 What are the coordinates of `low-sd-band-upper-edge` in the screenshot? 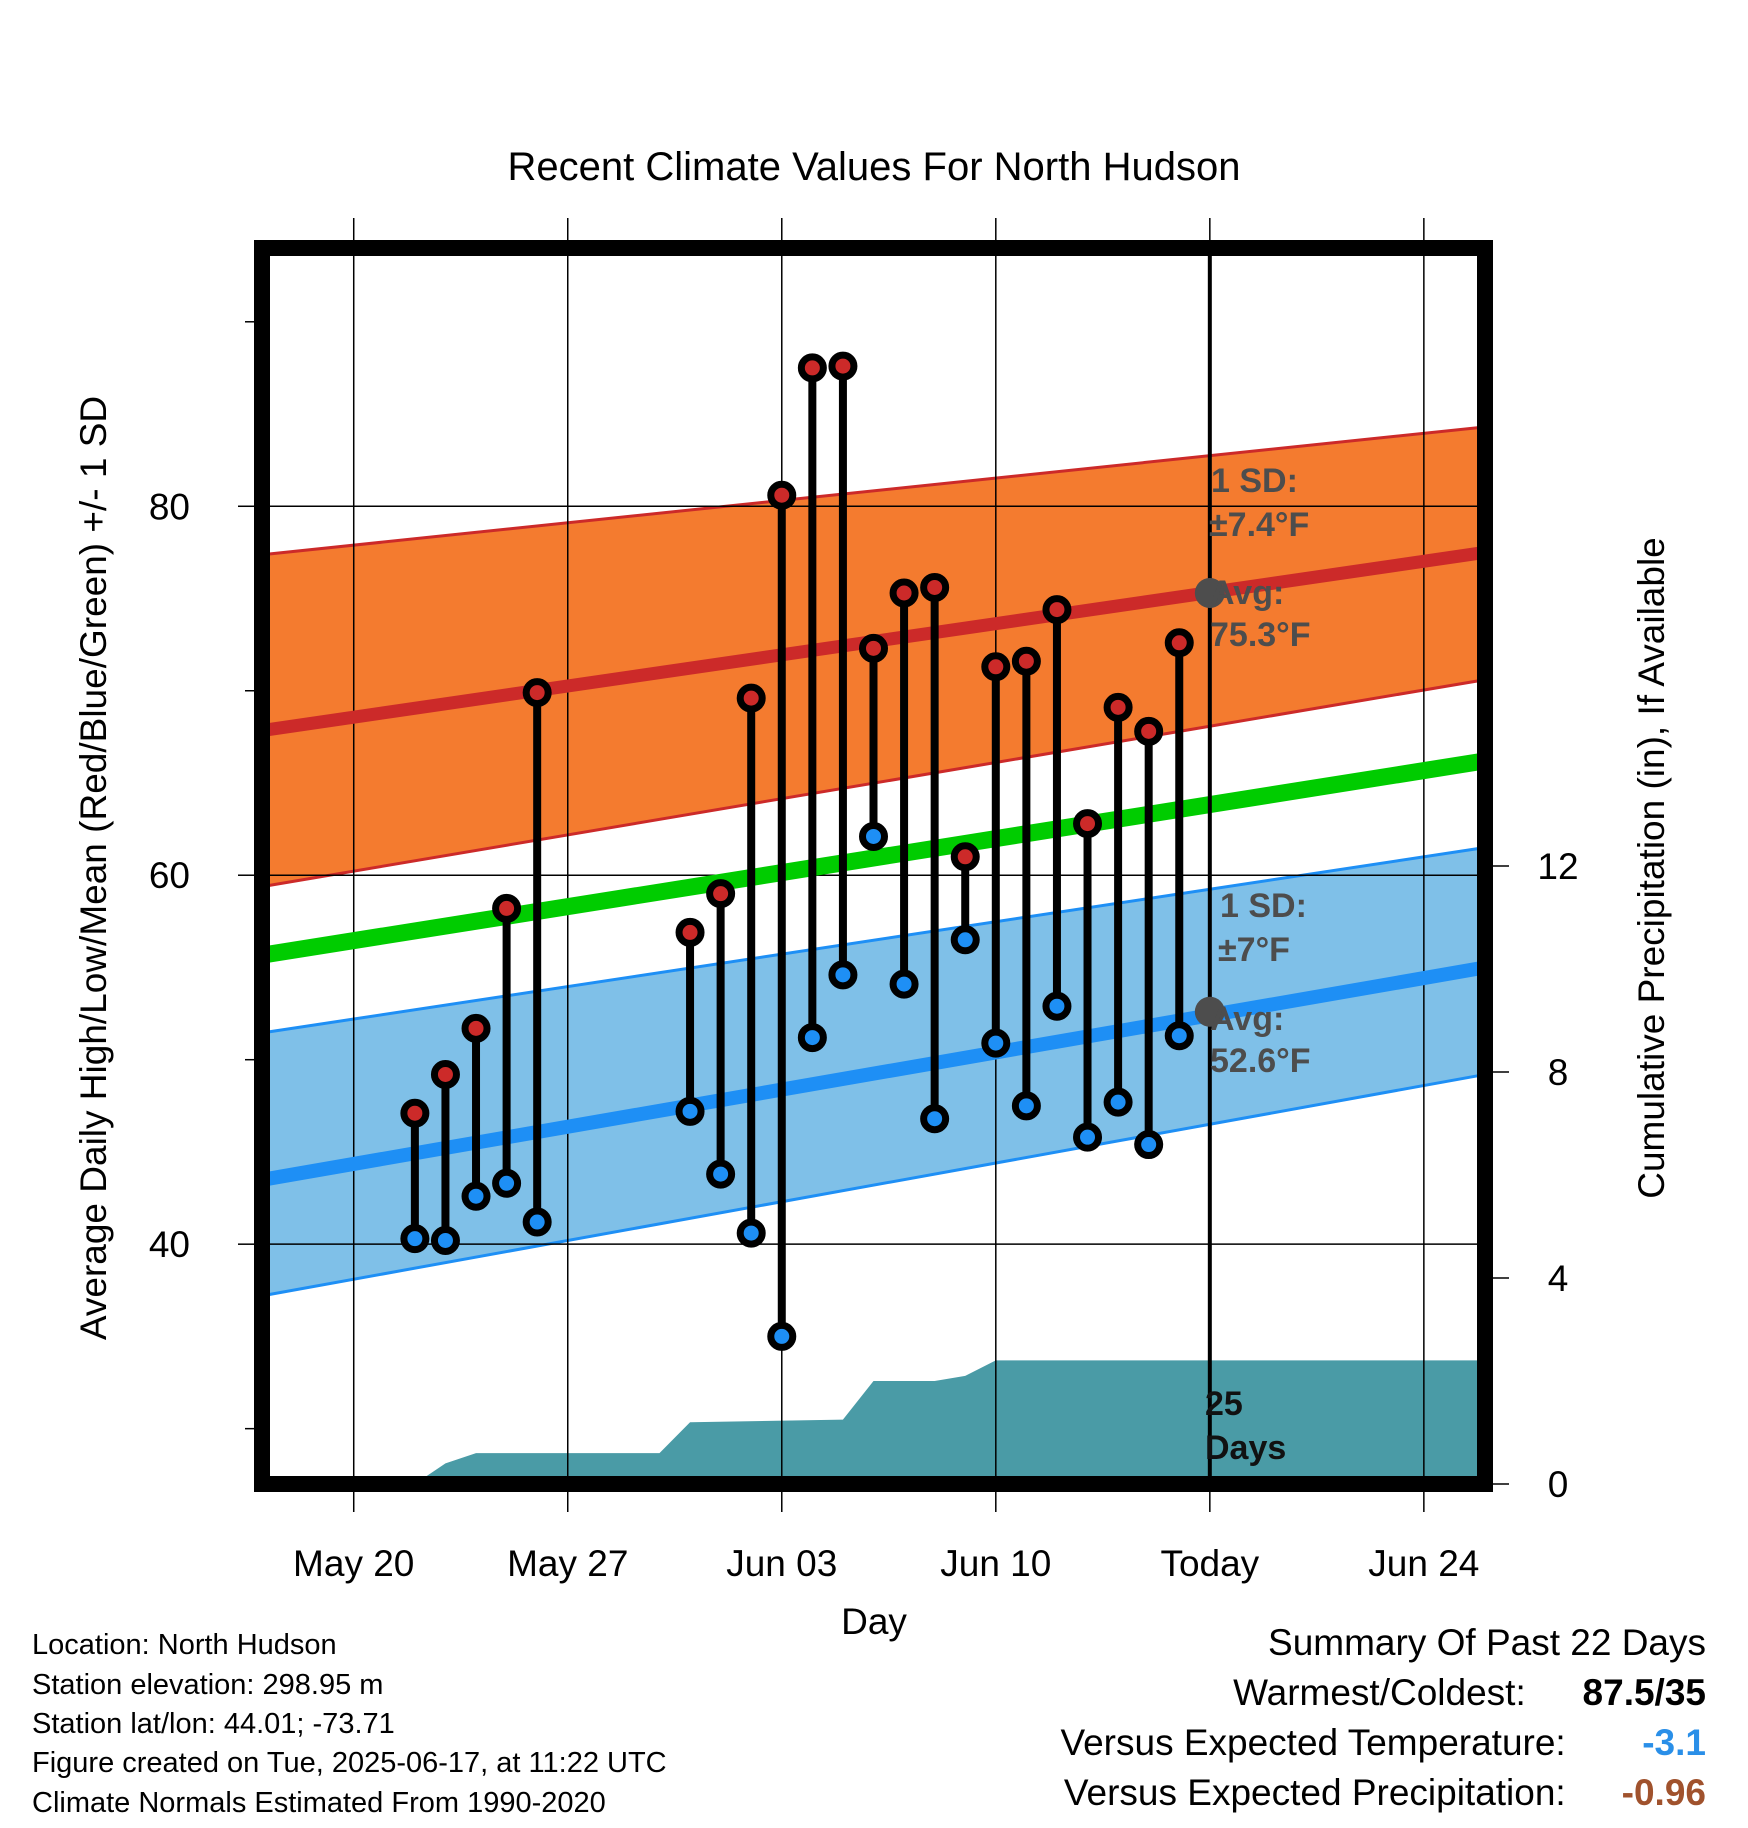 It's located at (874, 940).